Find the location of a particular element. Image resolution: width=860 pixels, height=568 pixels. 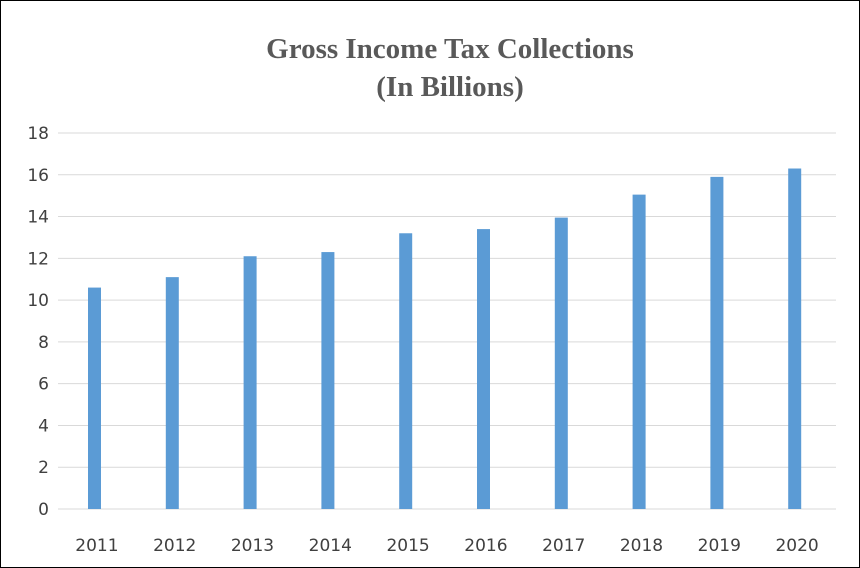

chart-title-line-1: Gross Income Tax Collections is located at coordinates (450, 49).